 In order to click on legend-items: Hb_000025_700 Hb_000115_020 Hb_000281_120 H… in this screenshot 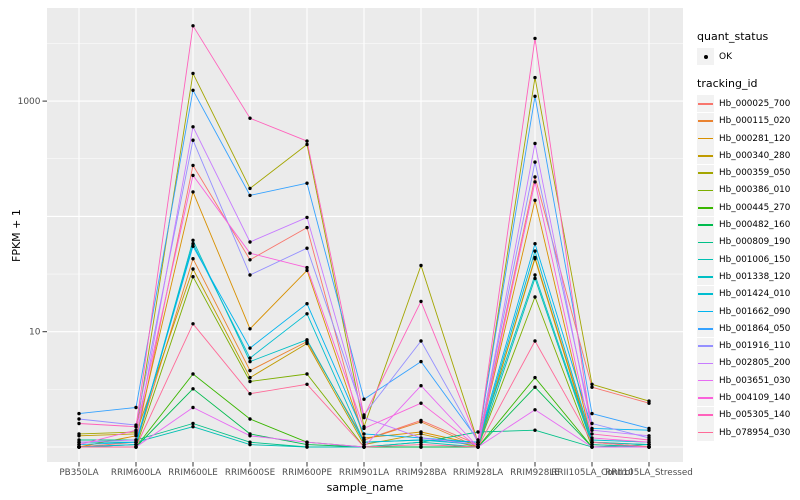, I will do `click(748, 268)`.